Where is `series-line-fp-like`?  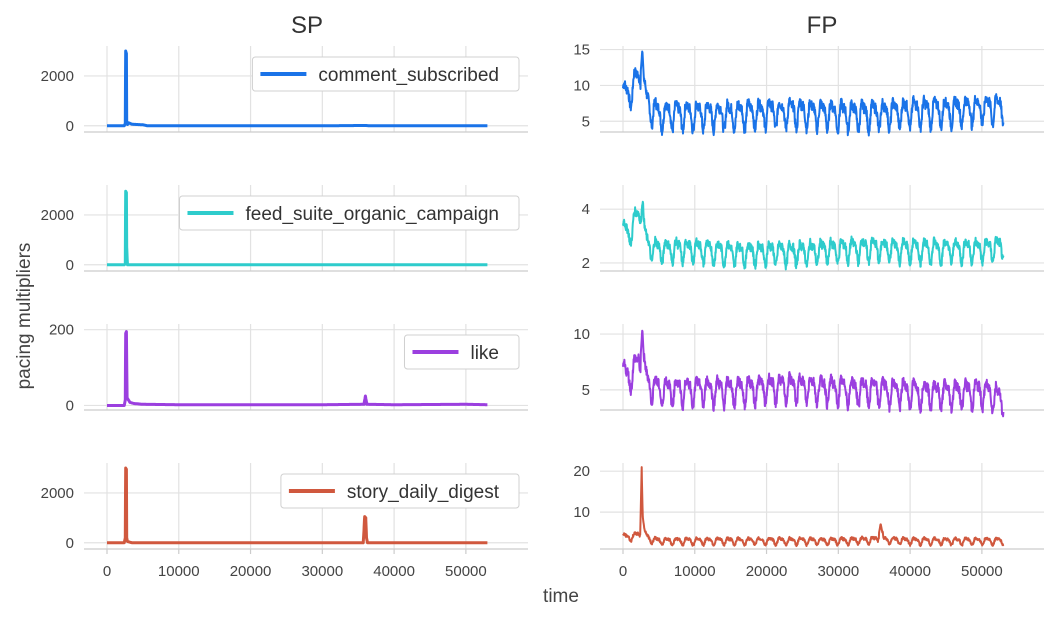
series-line-fp-like is located at coordinates (813, 373).